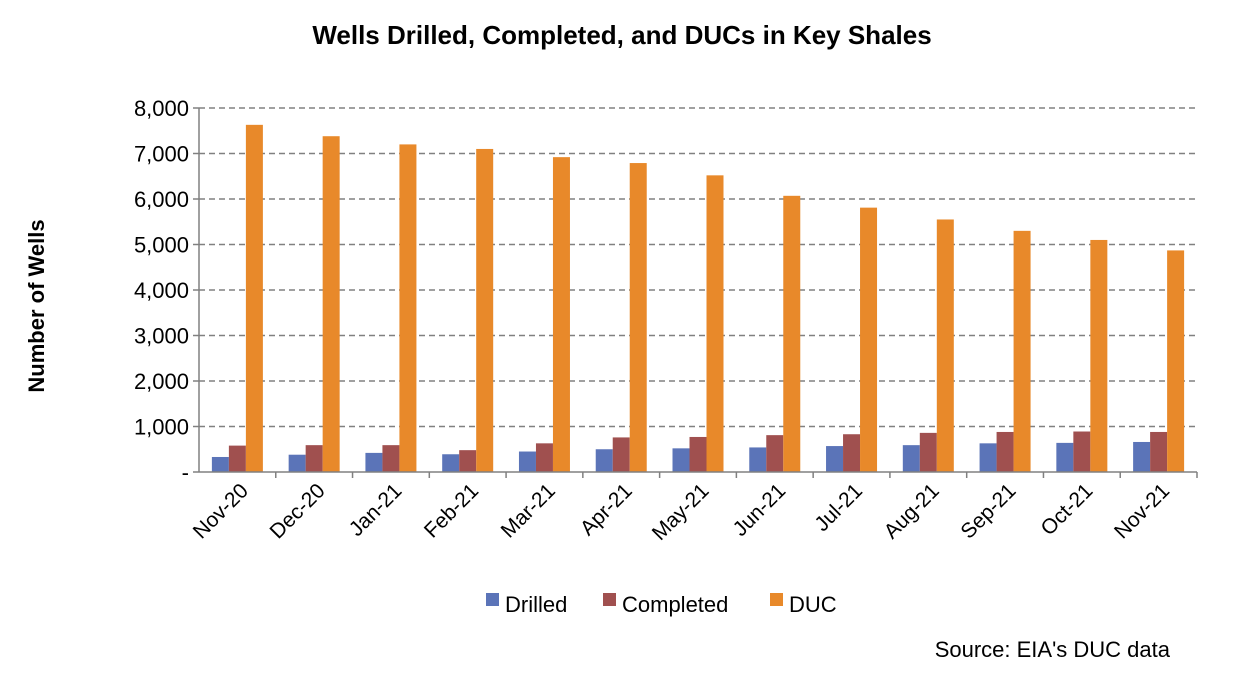 This screenshot has height=687, width=1234. Describe the element at coordinates (988, 511) in the screenshot. I see `x-tick-label: Sep-21` at that location.